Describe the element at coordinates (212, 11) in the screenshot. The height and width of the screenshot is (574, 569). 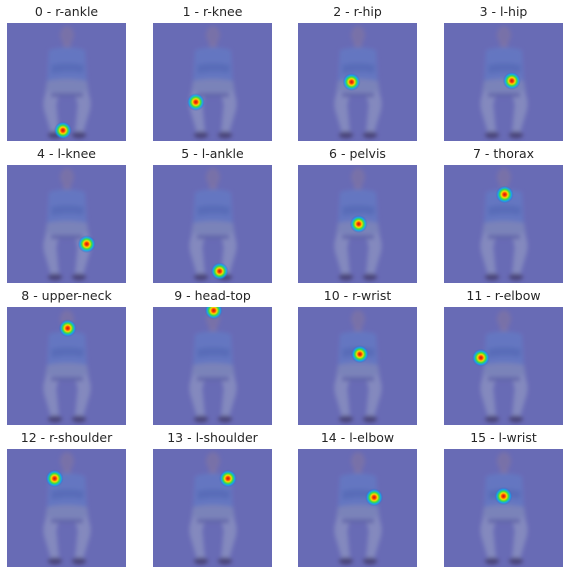
I see `panel-title: 1 - r-knee` at that location.